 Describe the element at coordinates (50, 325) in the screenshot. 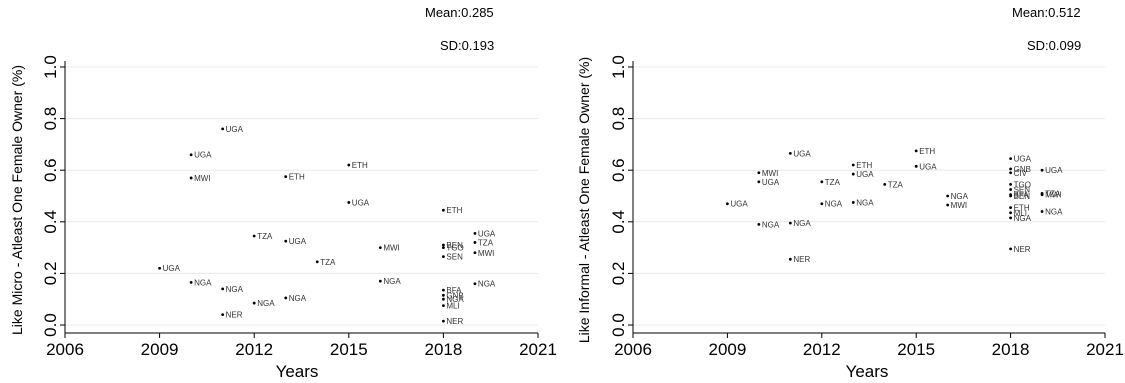

I see `y-tick-label: 0.0` at that location.